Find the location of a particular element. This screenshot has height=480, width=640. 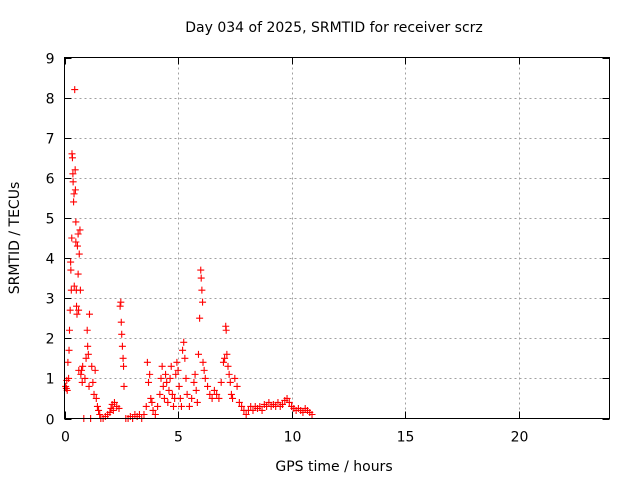

y-tick-label: 7 is located at coordinates (50, 140).